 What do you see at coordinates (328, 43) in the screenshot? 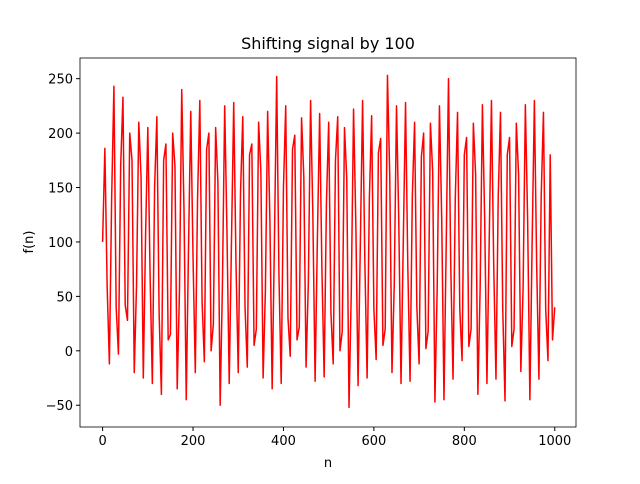
I see `chart-title: Shifting signal by 100` at bounding box center [328, 43].